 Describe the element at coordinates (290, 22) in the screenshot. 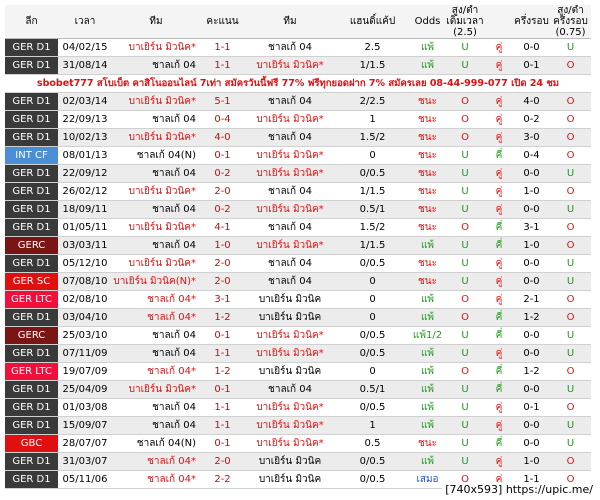

I see `header-cell: ทีม` at that location.